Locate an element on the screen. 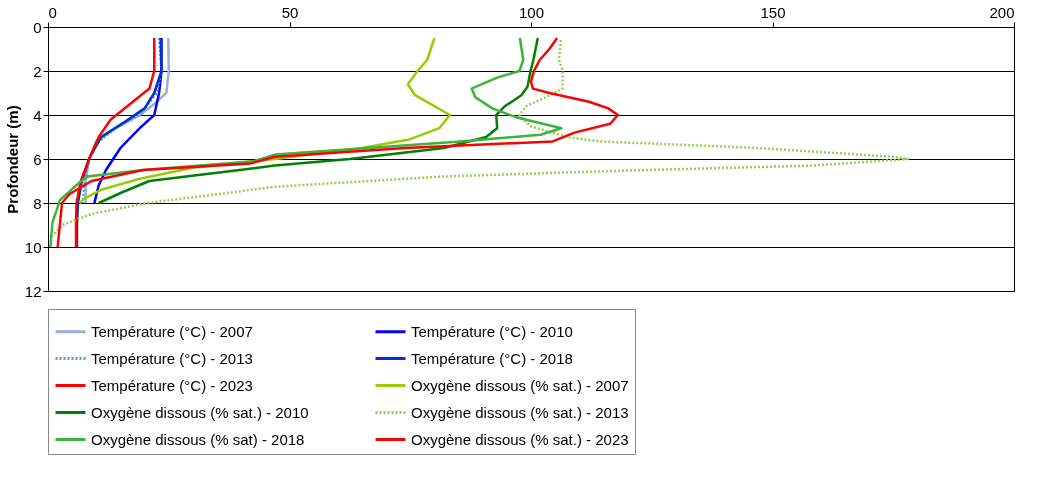 The height and width of the screenshot is (478, 1042). legend-label: Oxygène dissous (% sat) - 2018 is located at coordinates (198, 439).